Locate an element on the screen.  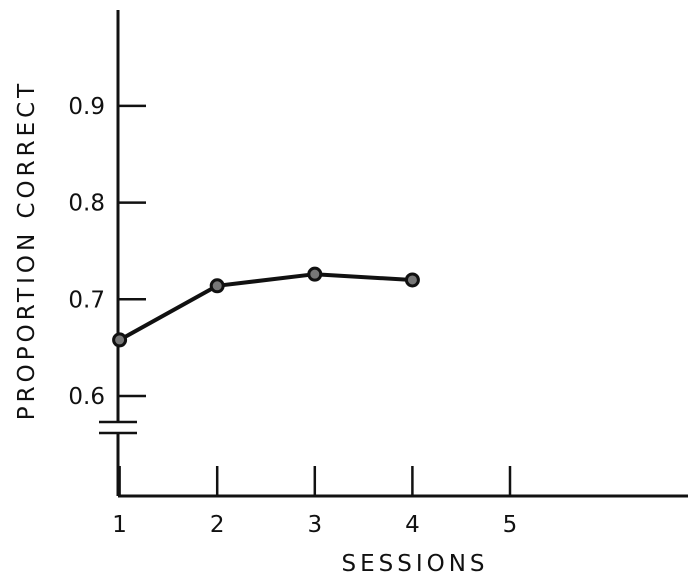
x-axis-label: SESSIONS is located at coordinates (414, 564).